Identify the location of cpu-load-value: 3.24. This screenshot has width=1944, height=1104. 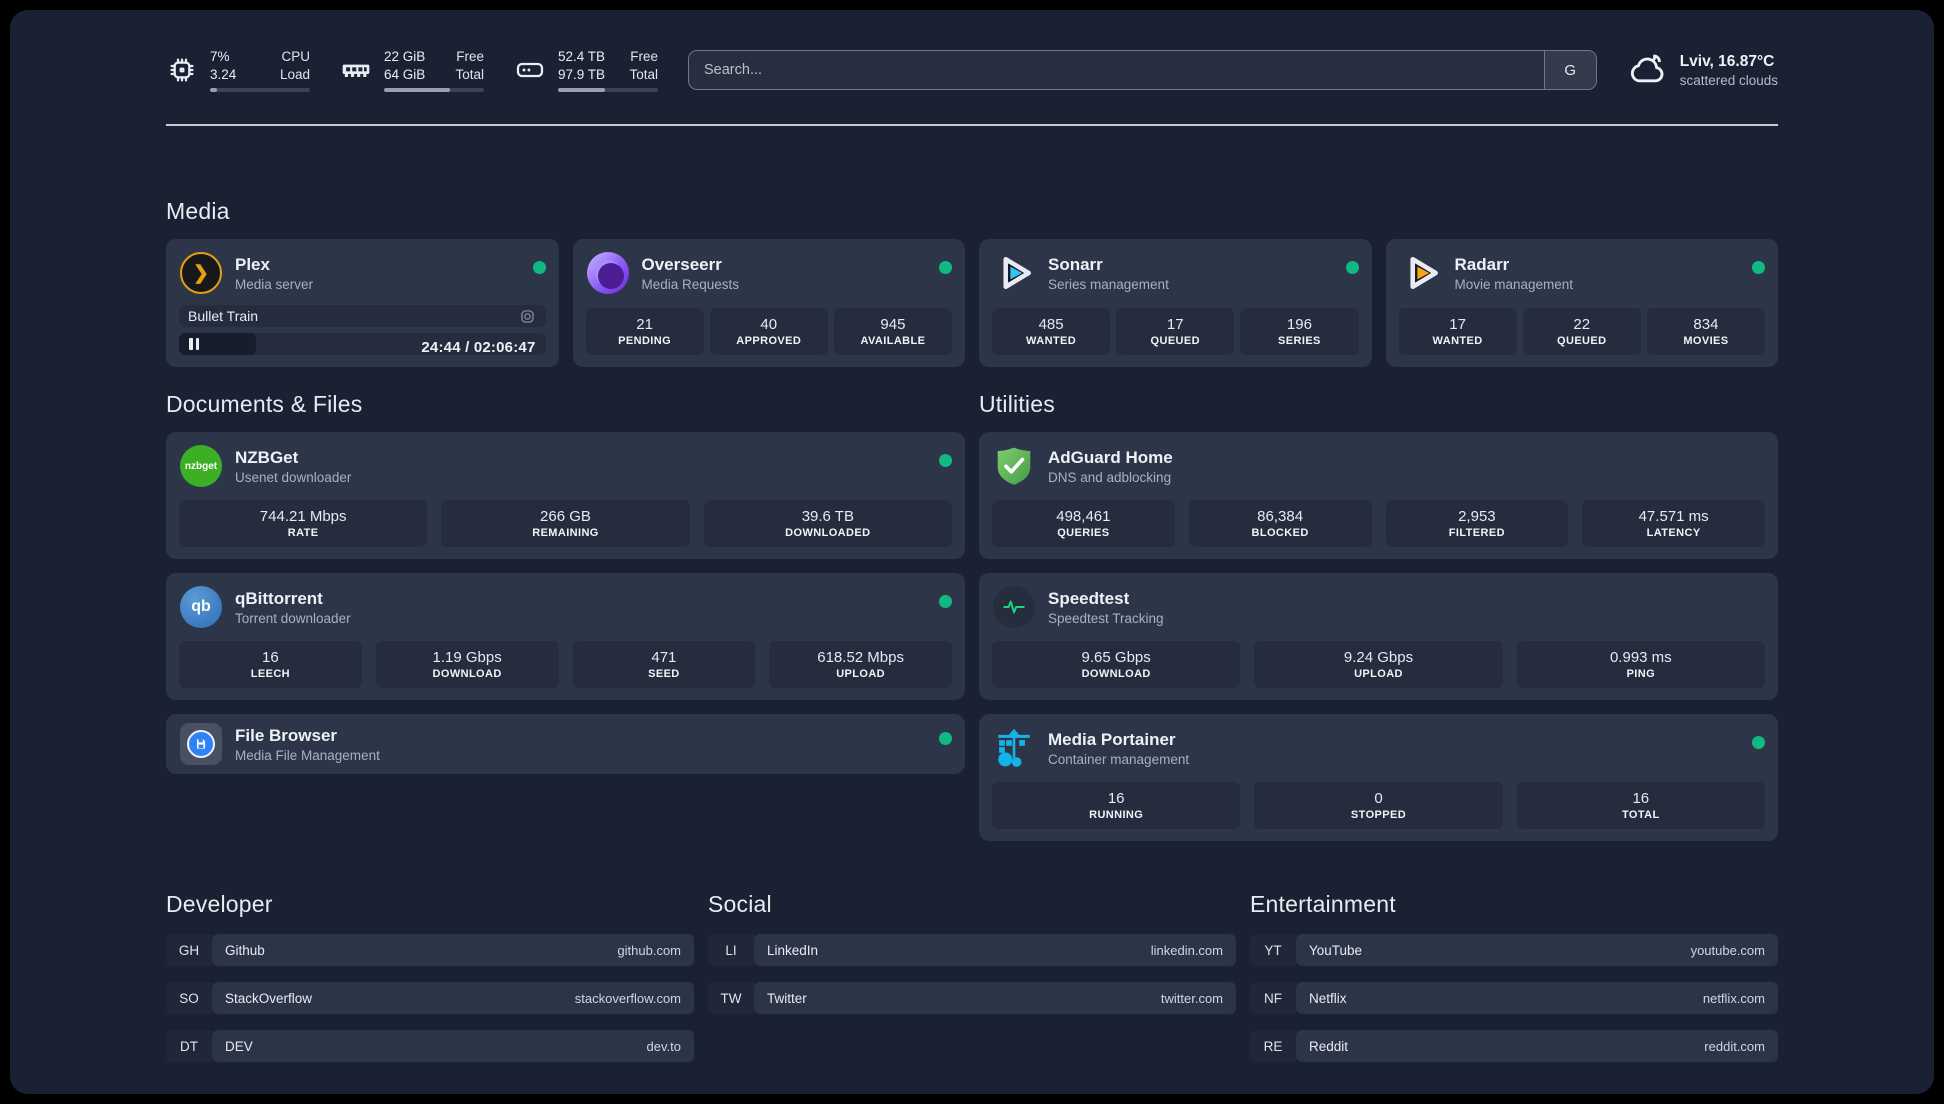
(223, 74).